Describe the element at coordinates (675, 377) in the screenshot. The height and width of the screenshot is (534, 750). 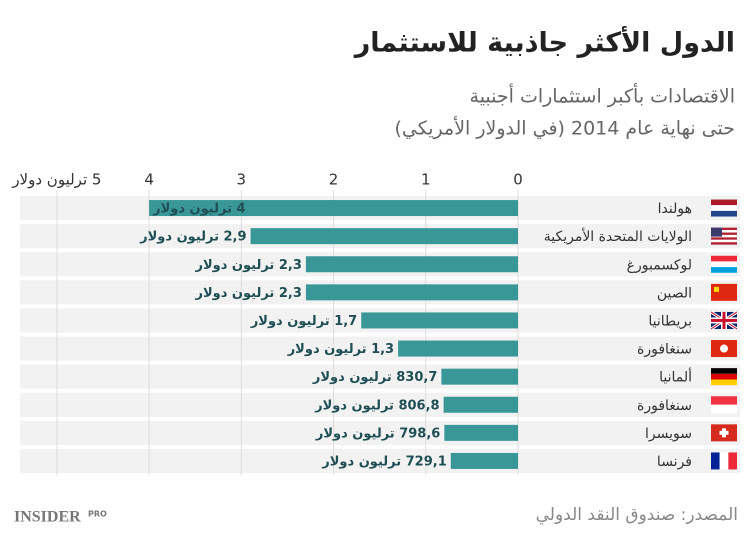
I see `category-label: ألمانيا` at that location.